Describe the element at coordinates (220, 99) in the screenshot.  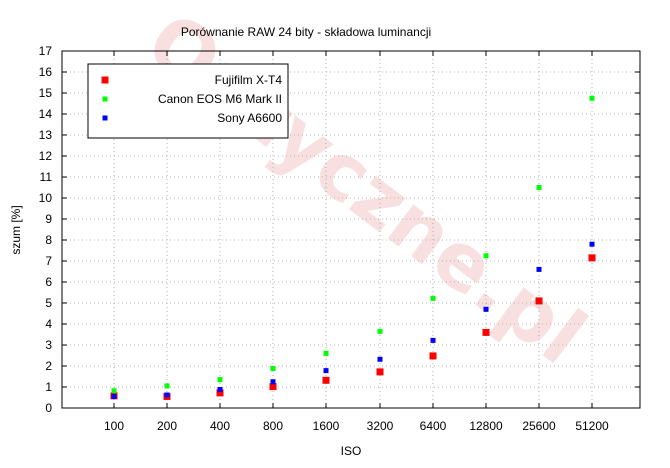
I see `legend-label: Canon EOS M6 Mark II` at that location.